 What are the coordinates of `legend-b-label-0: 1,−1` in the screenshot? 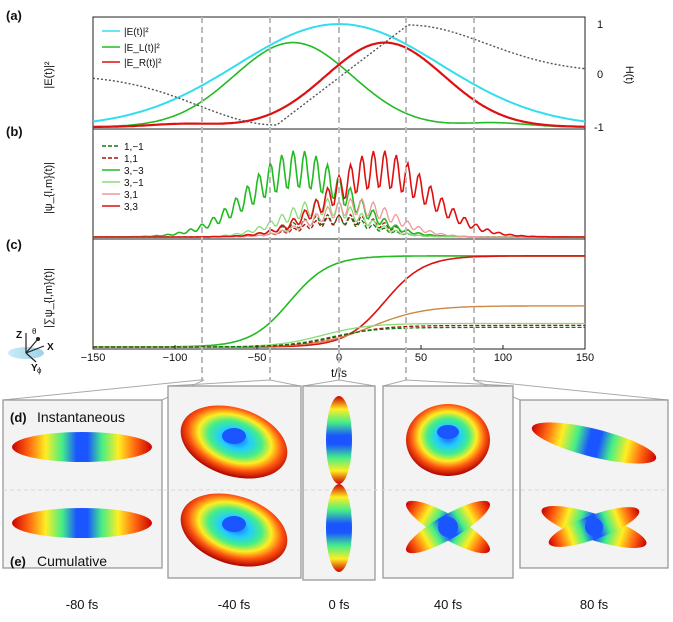 It's located at (134, 147).